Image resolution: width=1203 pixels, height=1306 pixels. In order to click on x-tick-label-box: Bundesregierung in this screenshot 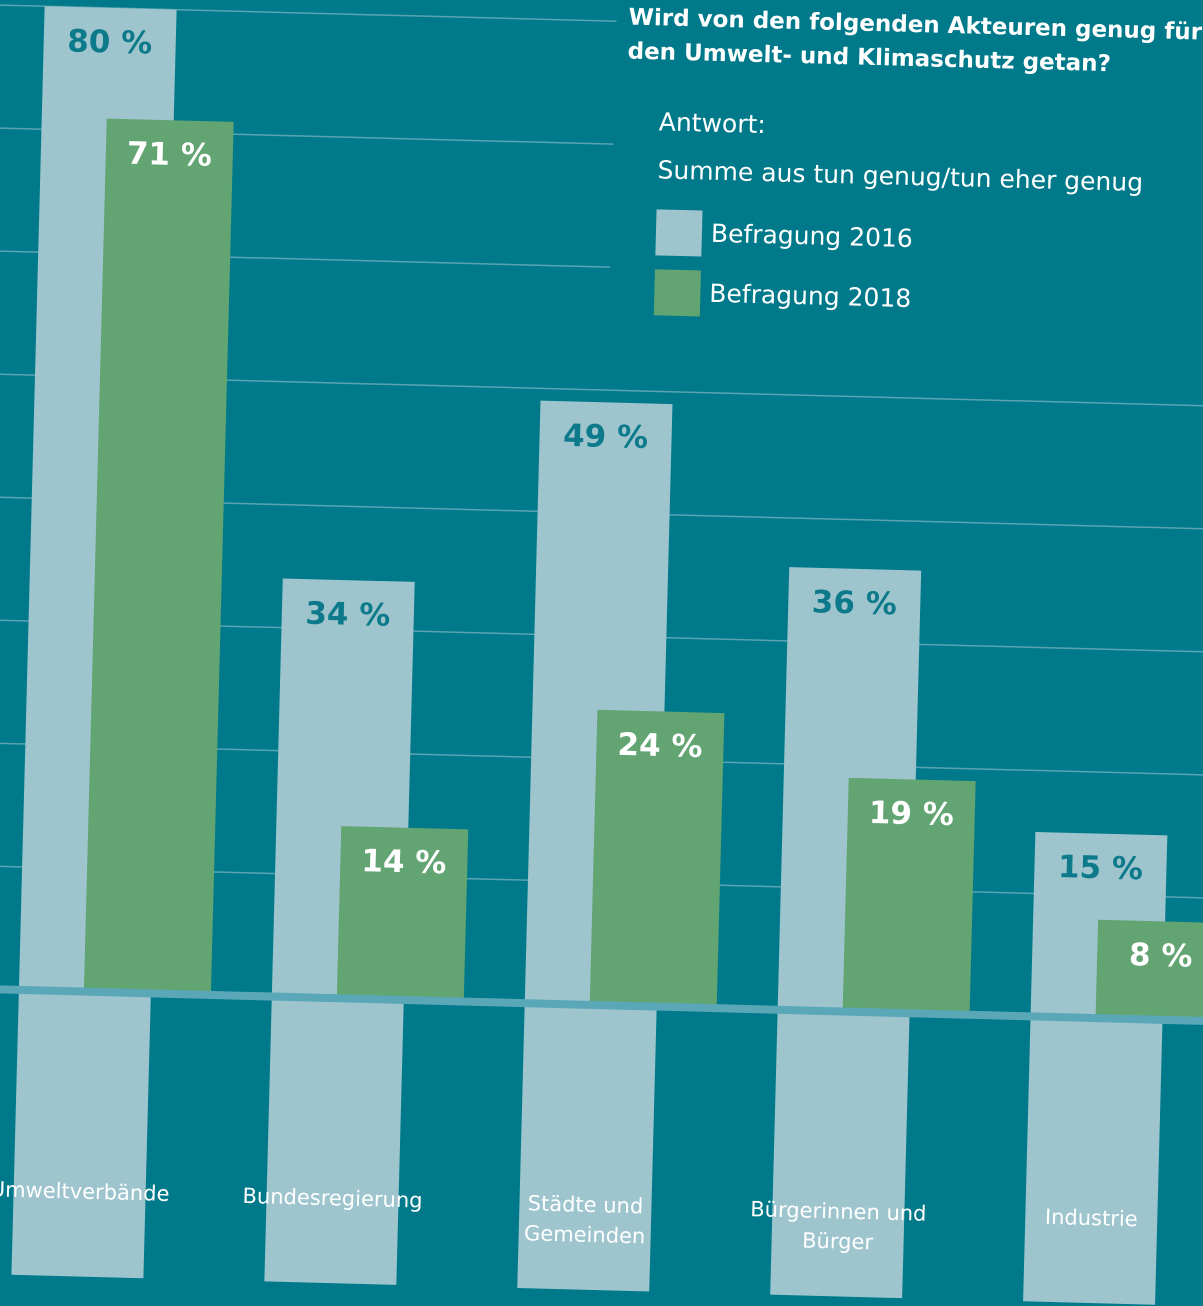, I will do `click(332, 1198)`.